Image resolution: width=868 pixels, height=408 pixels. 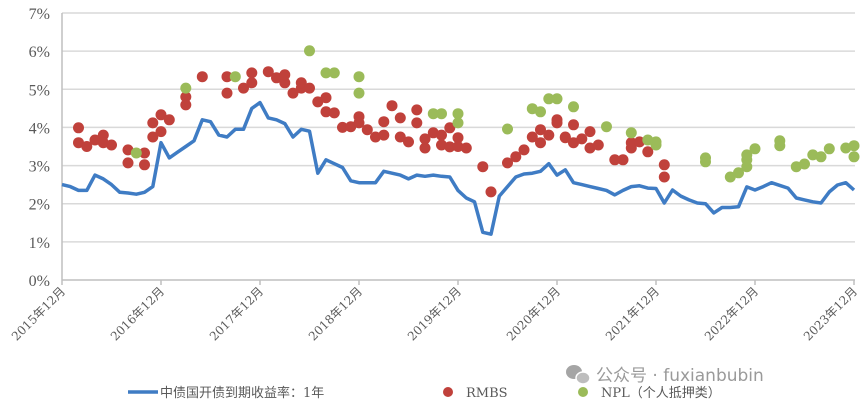 I want to click on x-tick-label: 2018年12月, so click(x=335, y=313).